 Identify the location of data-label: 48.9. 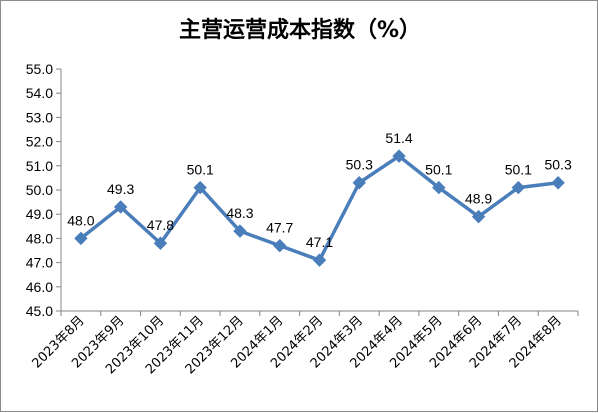
(478, 199).